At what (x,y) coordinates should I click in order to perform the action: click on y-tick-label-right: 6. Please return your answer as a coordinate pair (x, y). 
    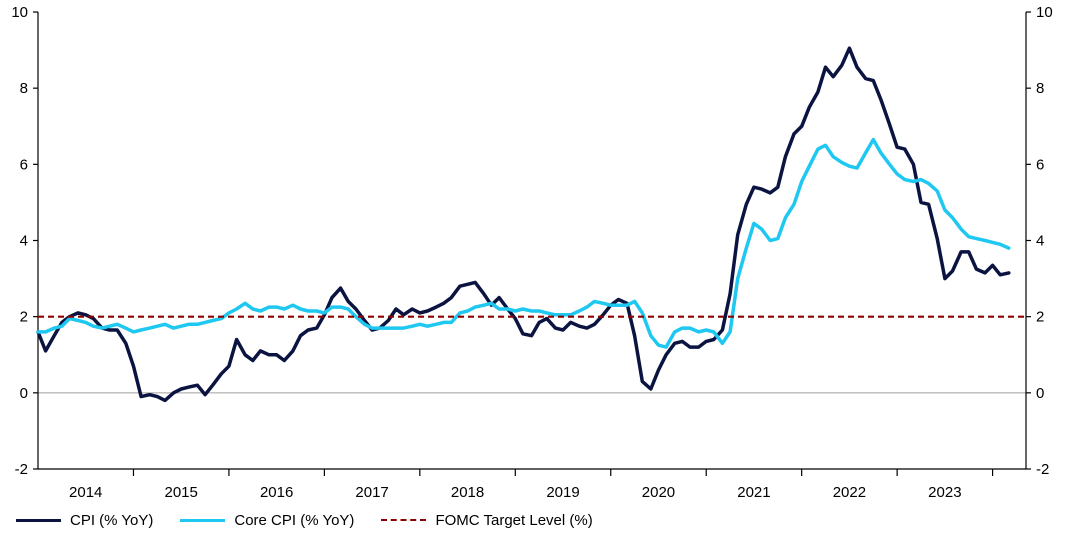
    Looking at the image, I should click on (1040, 164).